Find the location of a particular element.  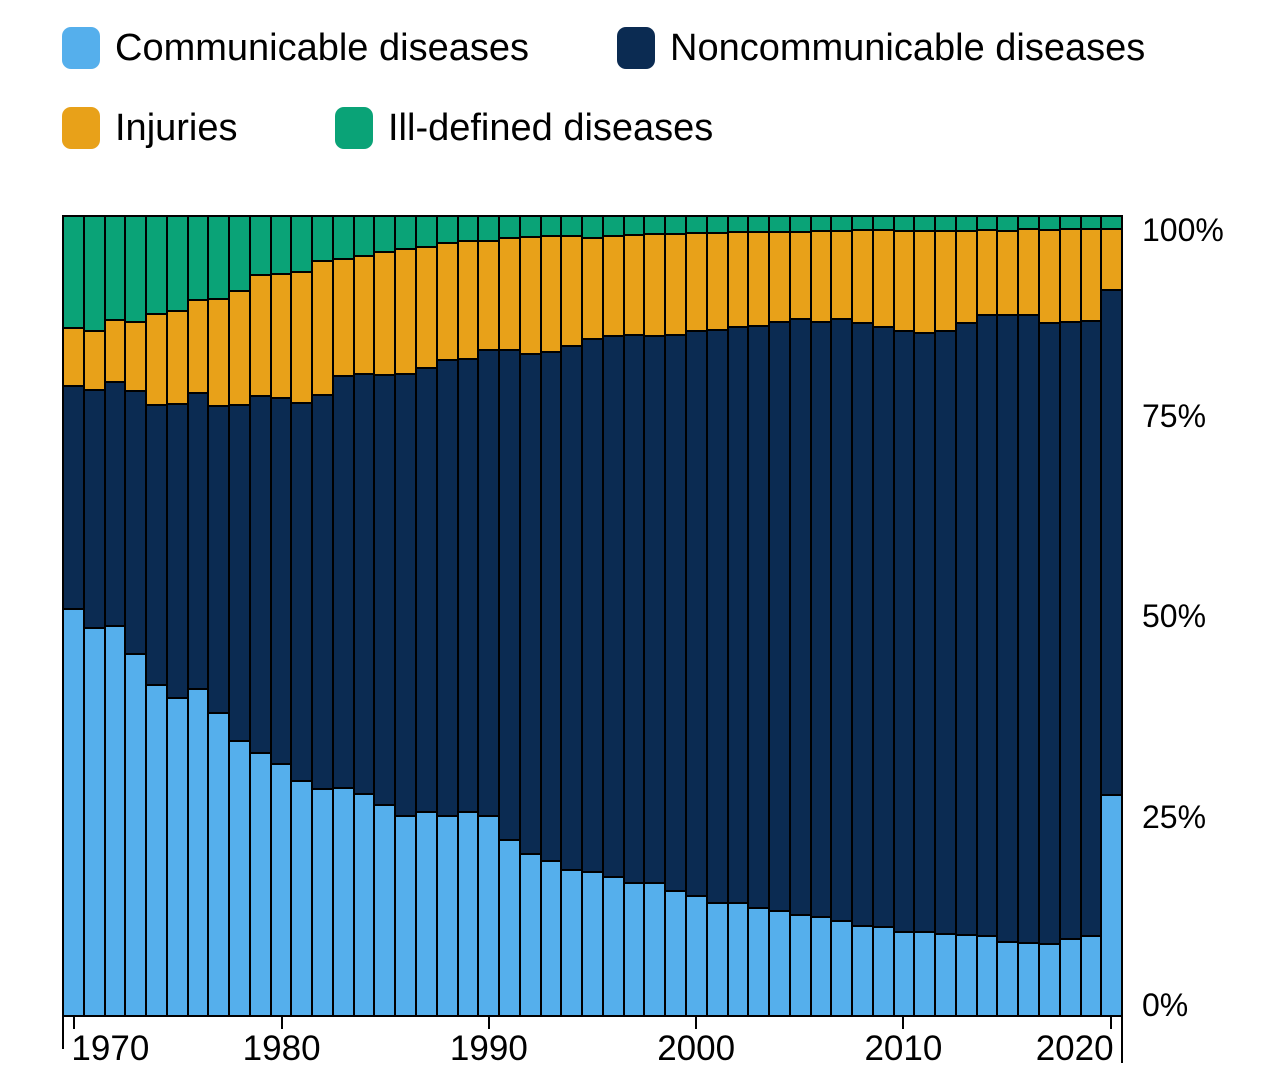

noncommunicable-segment-1970 is located at coordinates (73, 496).